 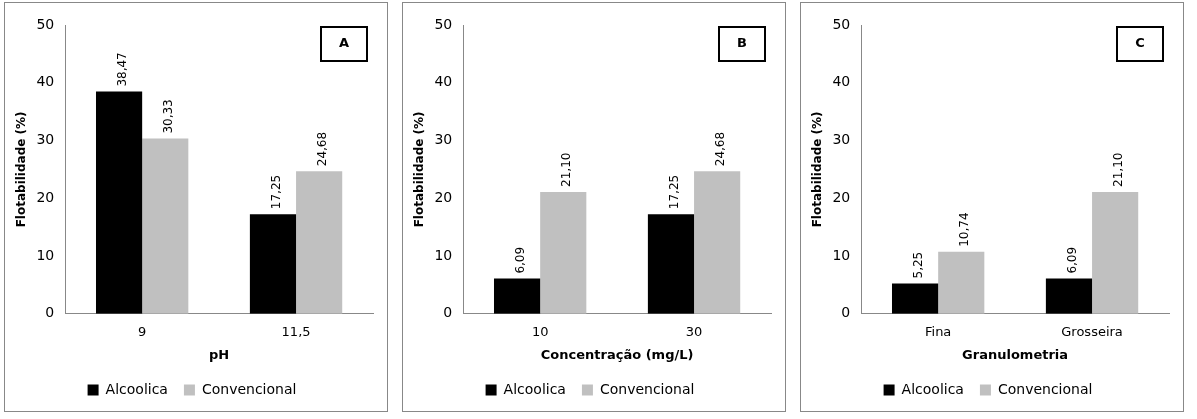 I want to click on x-tick-label: 10, so click(x=540, y=331).